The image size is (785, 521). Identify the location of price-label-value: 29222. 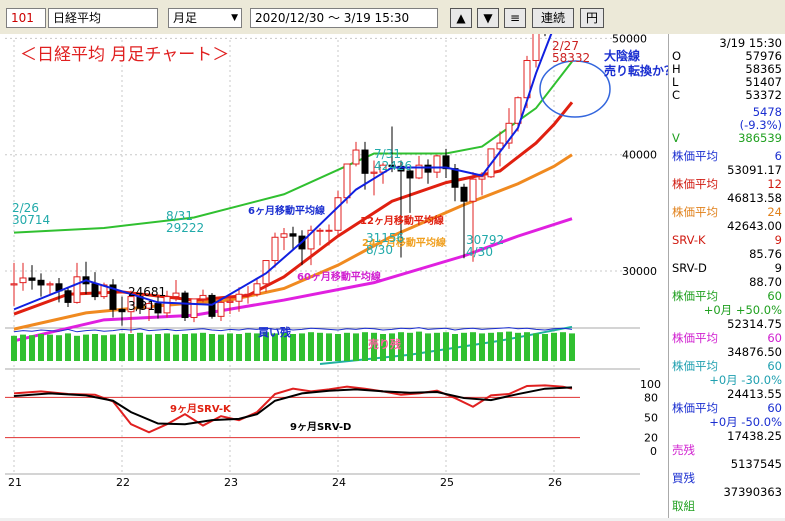
(185, 228).